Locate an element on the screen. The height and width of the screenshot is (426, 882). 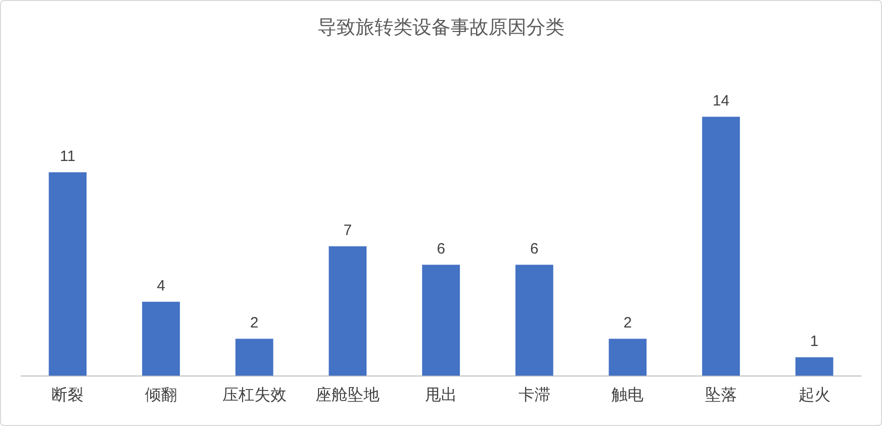
data-label: 11 is located at coordinates (68, 156).